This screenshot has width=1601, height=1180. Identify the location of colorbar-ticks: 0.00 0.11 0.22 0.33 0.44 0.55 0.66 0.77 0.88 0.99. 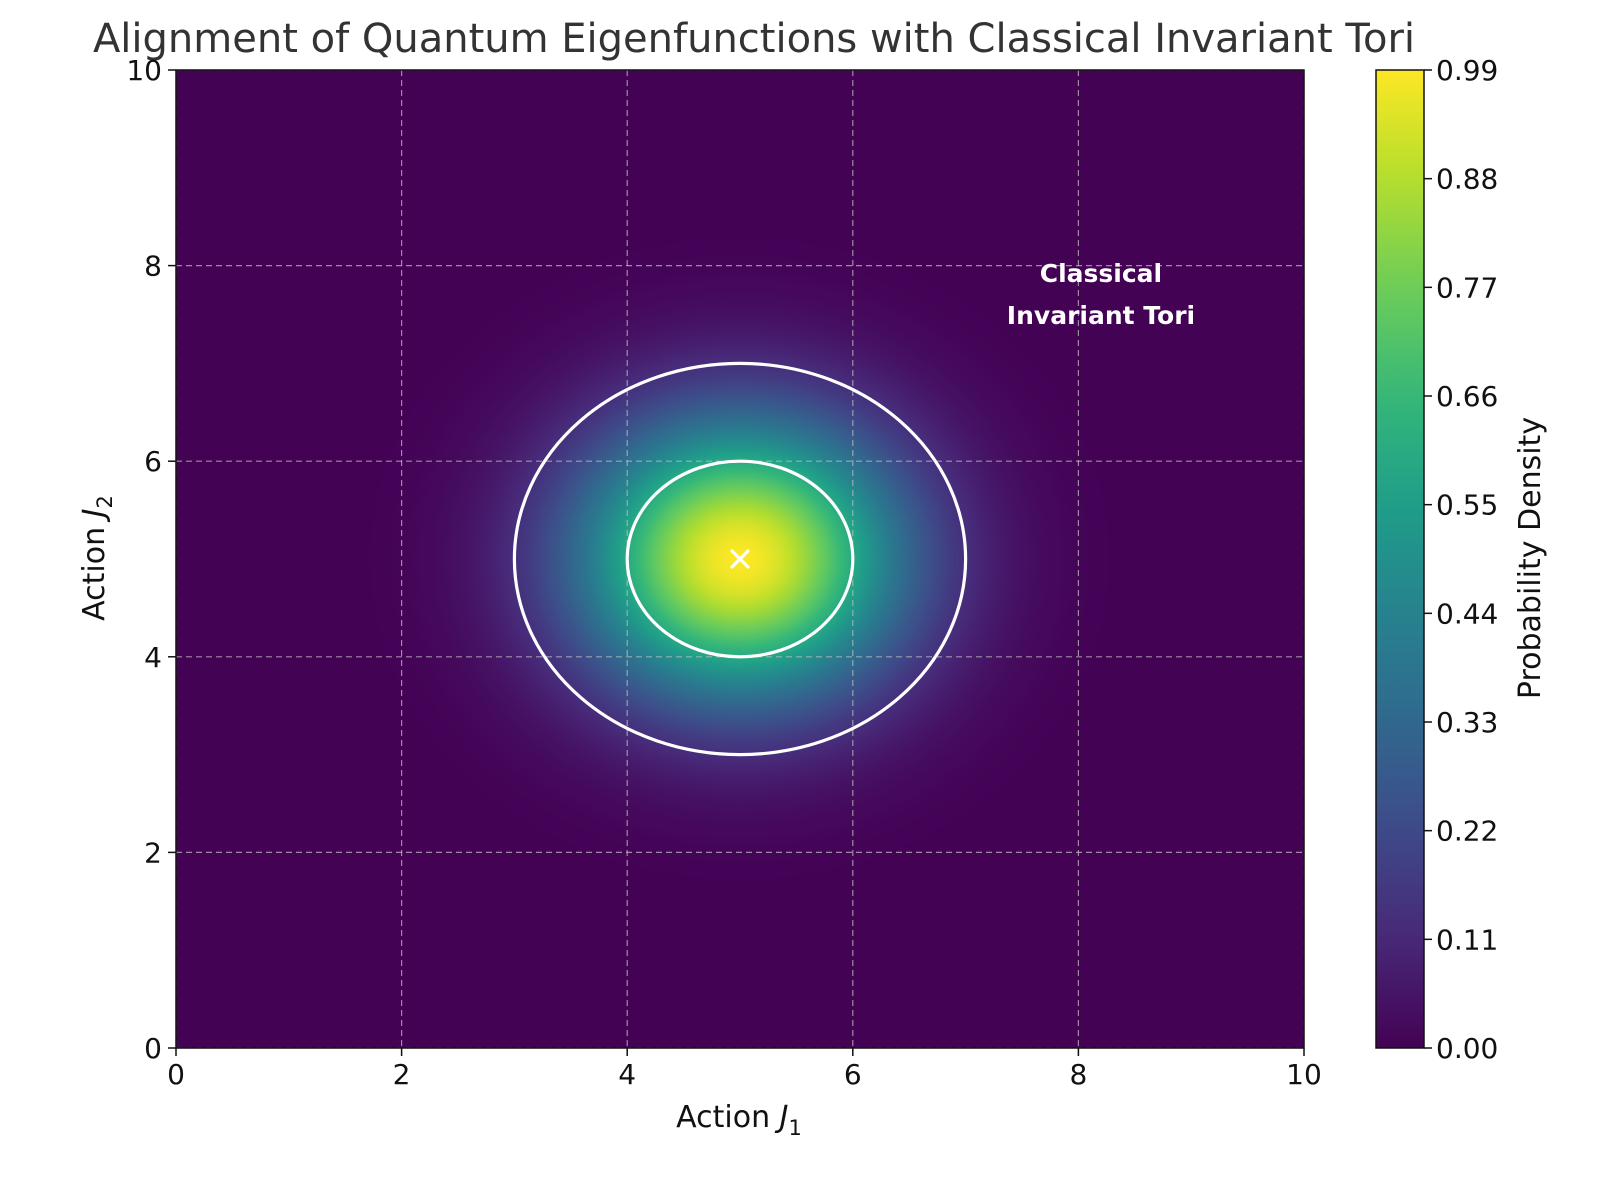
(1461, 559).